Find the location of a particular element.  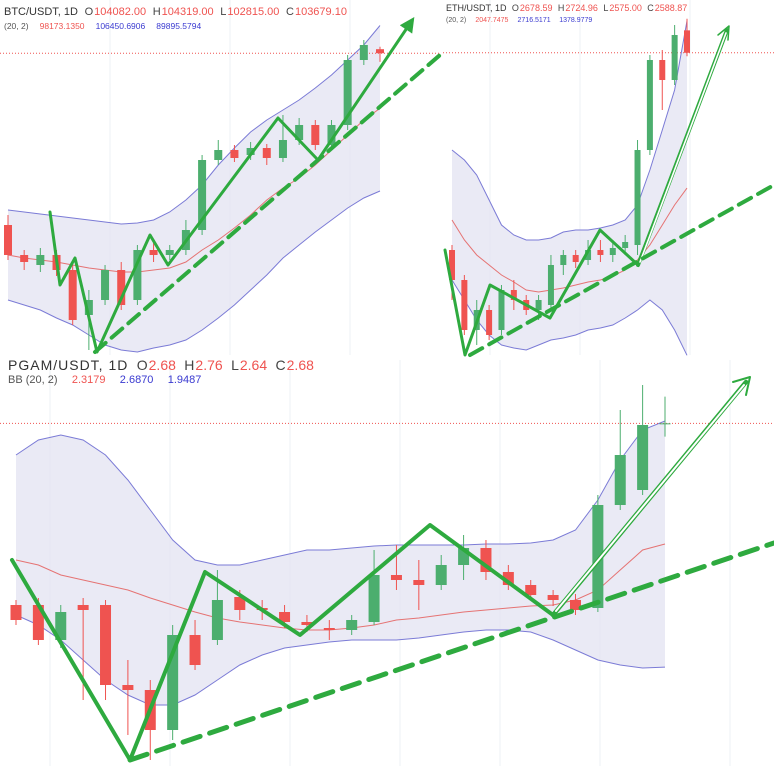

indicator-value: 2716.5171 is located at coordinates (534, 20).